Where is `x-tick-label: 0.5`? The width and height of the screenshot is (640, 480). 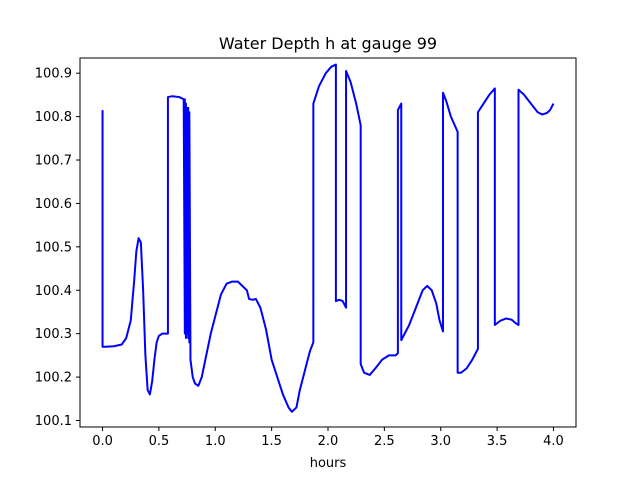
x-tick-label: 0.5 is located at coordinates (159, 441).